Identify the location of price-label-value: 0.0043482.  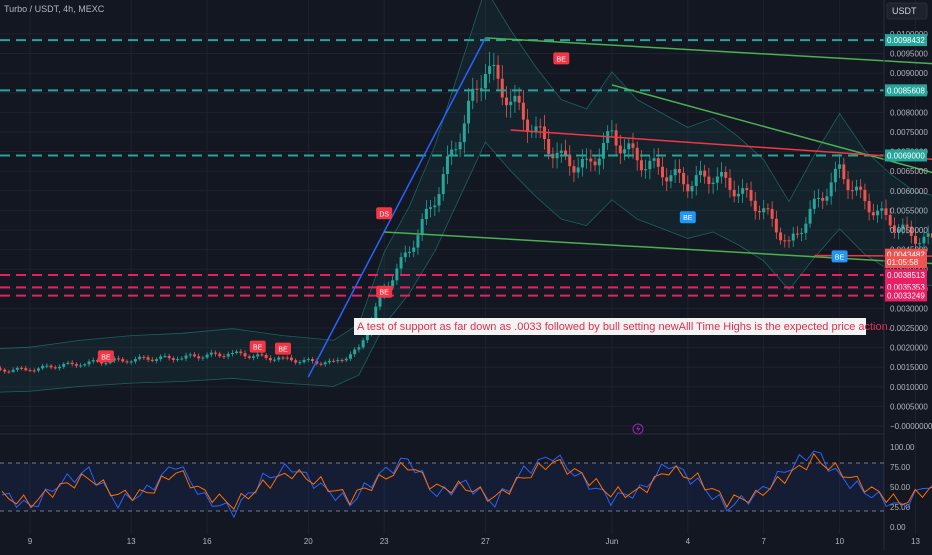
(906, 255).